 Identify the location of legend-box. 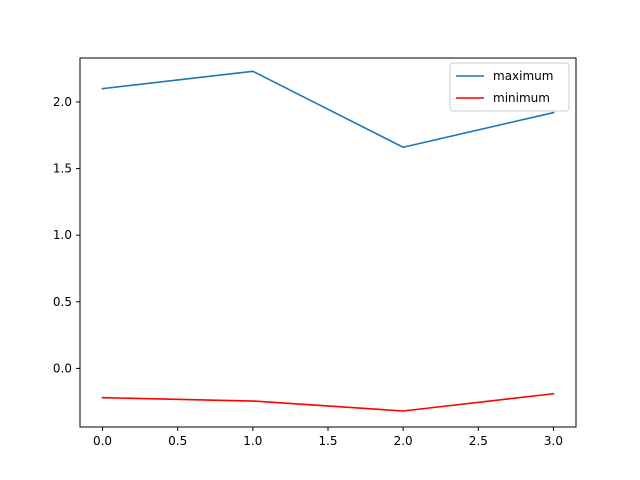
(509, 87).